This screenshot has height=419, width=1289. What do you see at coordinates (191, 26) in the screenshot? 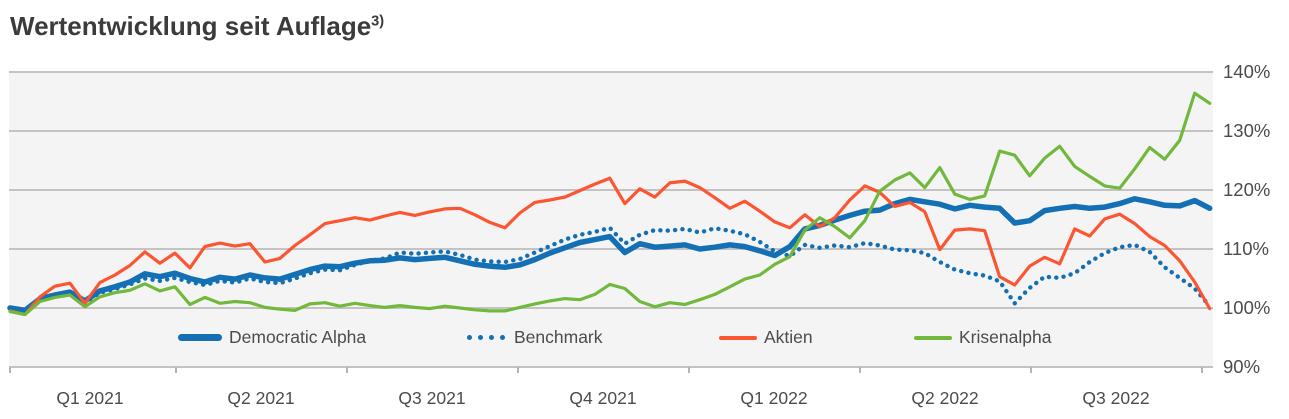
I see `chart-title-text: Wertentwicklung seit Auflage` at bounding box center [191, 26].